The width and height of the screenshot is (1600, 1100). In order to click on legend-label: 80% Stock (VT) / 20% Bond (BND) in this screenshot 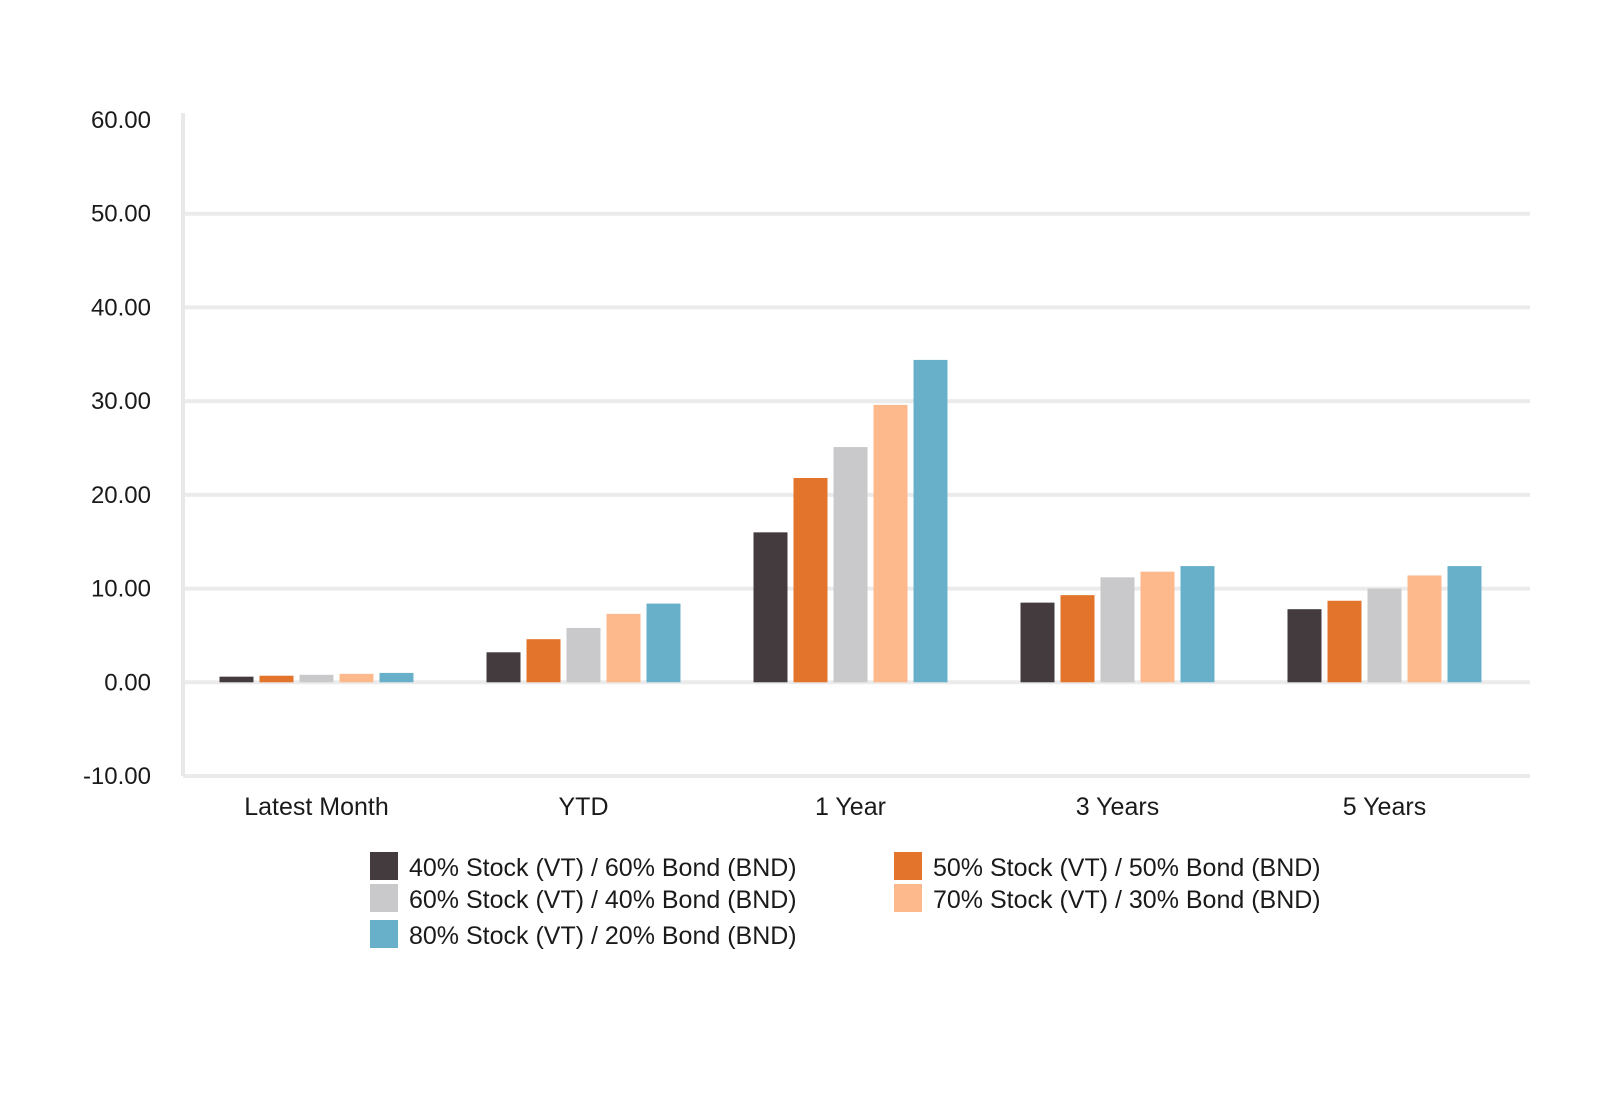, I will do `click(603, 936)`.